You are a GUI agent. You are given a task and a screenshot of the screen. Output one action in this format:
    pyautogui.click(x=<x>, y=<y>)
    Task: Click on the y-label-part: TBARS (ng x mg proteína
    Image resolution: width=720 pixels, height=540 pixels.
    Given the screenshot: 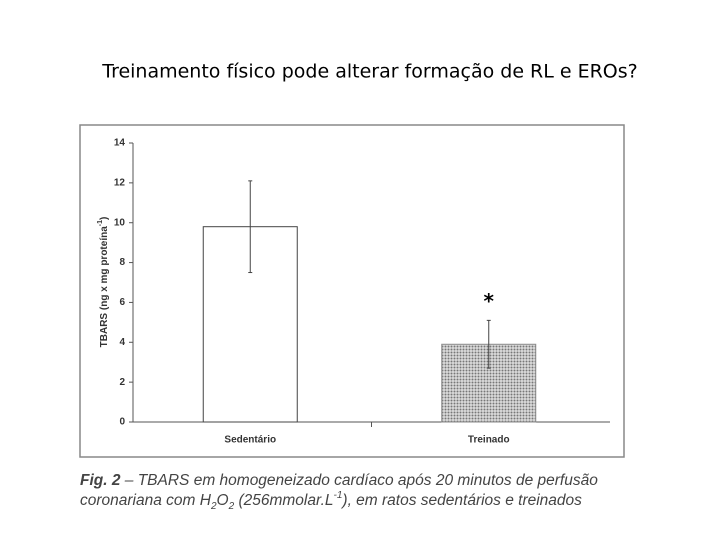 What is the action you would take?
    pyautogui.click(x=104, y=287)
    